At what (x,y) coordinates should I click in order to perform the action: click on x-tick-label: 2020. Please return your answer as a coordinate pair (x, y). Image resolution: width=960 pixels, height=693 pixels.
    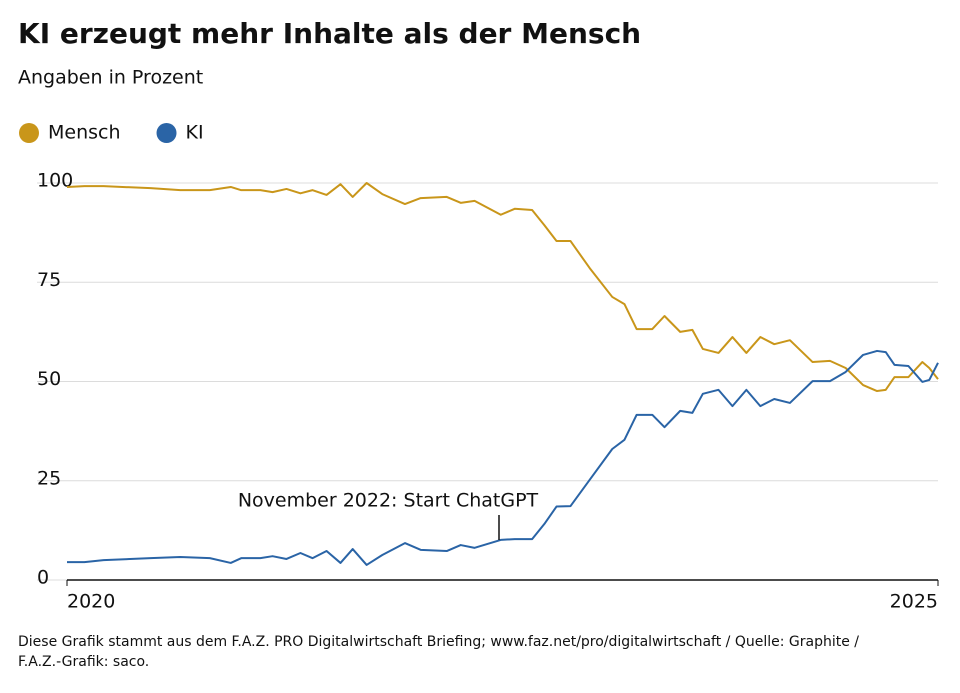
    Looking at the image, I should click on (91, 602).